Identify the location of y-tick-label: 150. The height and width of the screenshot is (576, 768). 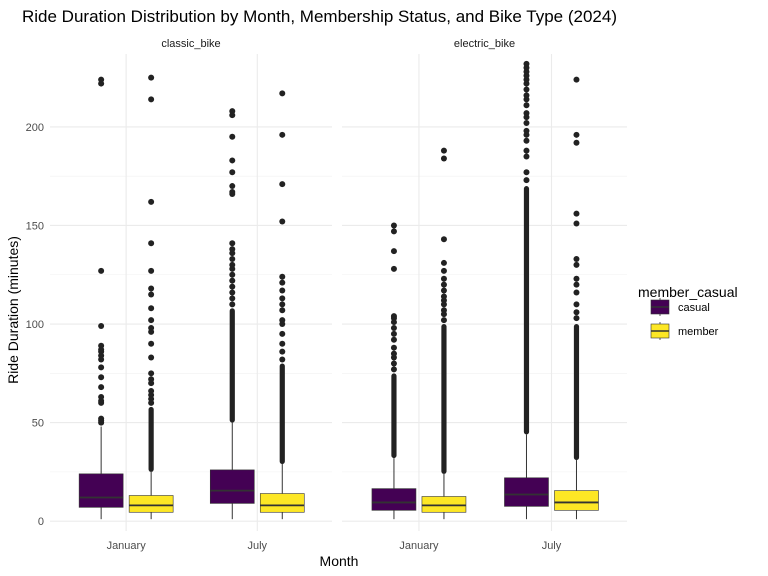
(35, 226).